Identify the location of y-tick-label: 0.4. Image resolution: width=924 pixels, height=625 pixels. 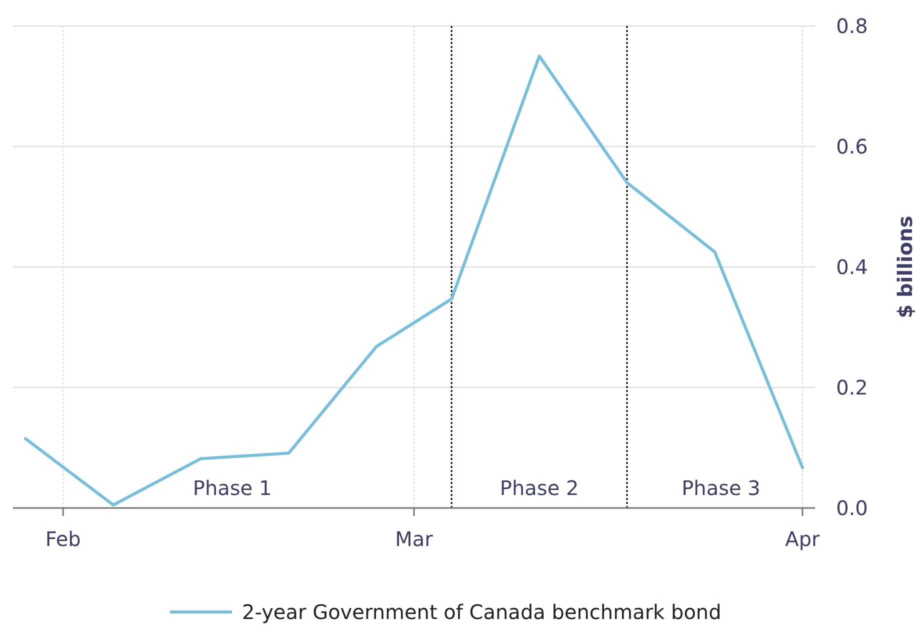
(852, 267).